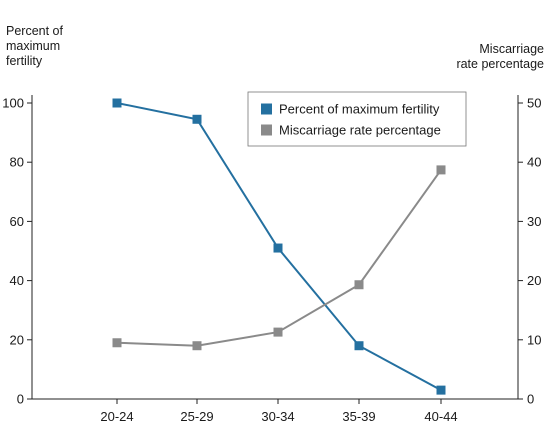  Describe the element at coordinates (116, 416) in the screenshot. I see `x-axis-tick-label: 20-24` at that location.